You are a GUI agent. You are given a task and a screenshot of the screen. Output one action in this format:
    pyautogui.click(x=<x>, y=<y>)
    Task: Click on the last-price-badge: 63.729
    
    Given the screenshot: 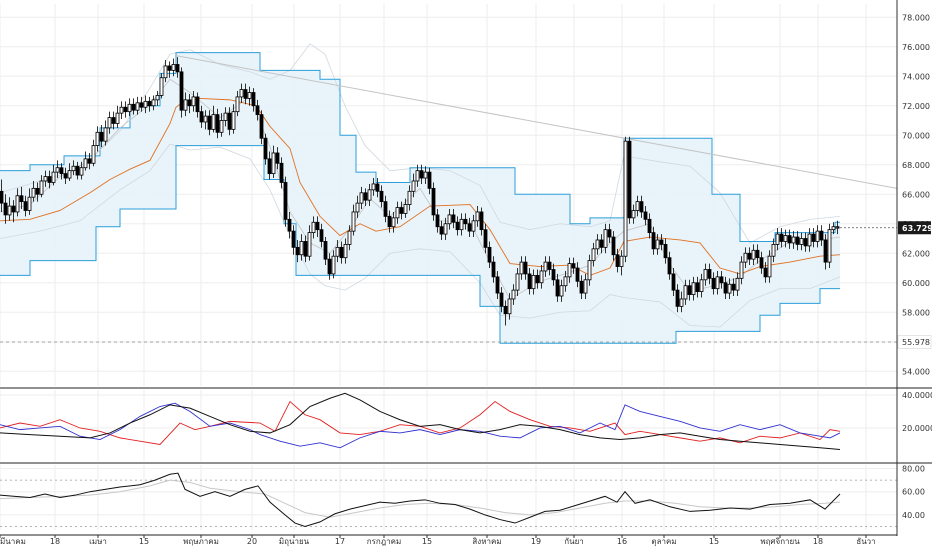 What is the action you would take?
    pyautogui.click(x=915, y=228)
    